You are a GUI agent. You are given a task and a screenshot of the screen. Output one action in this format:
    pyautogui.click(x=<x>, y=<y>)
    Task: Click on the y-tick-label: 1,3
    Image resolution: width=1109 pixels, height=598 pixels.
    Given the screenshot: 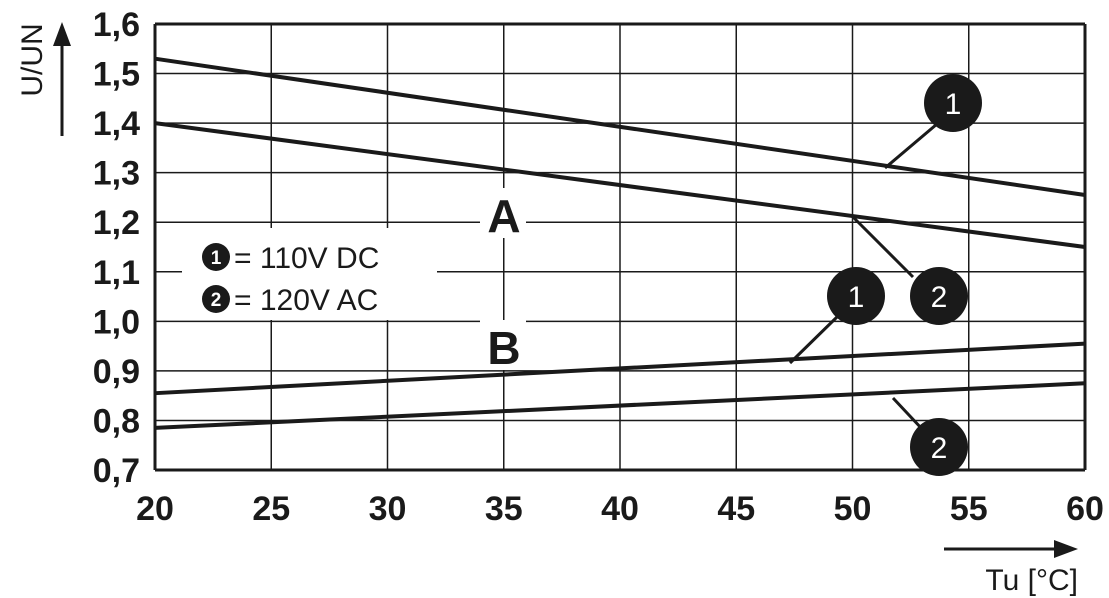 What is the action you would take?
    pyautogui.click(x=116, y=174)
    